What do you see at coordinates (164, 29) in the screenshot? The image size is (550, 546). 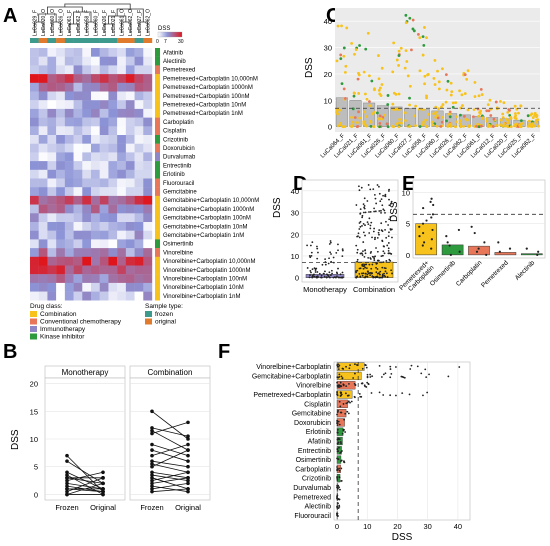 I see `heat-legend-title: DSS` at bounding box center [164, 29].